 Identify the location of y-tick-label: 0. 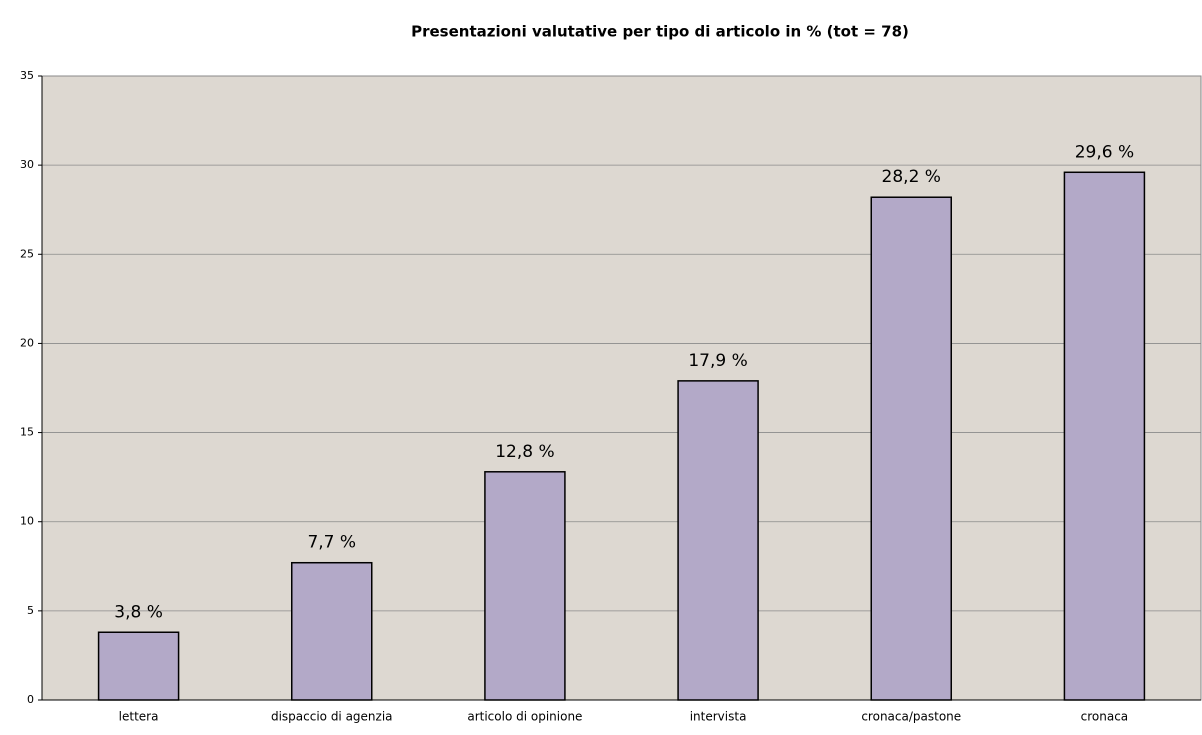
(30, 699).